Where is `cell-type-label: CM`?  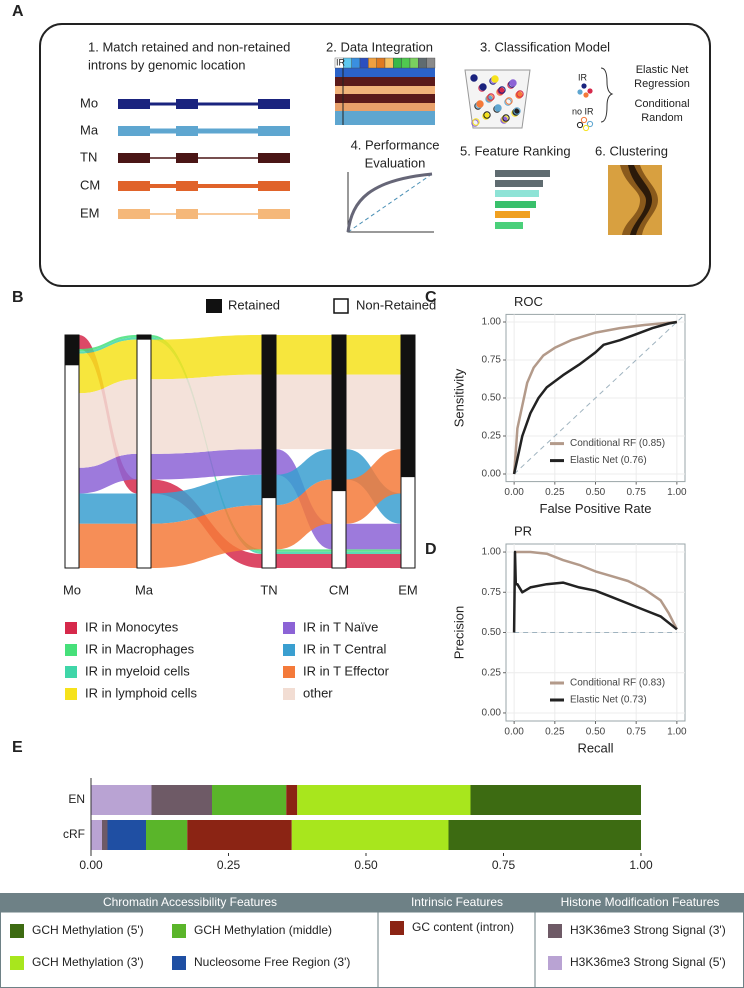
cell-type-label: CM is located at coordinates (90, 184).